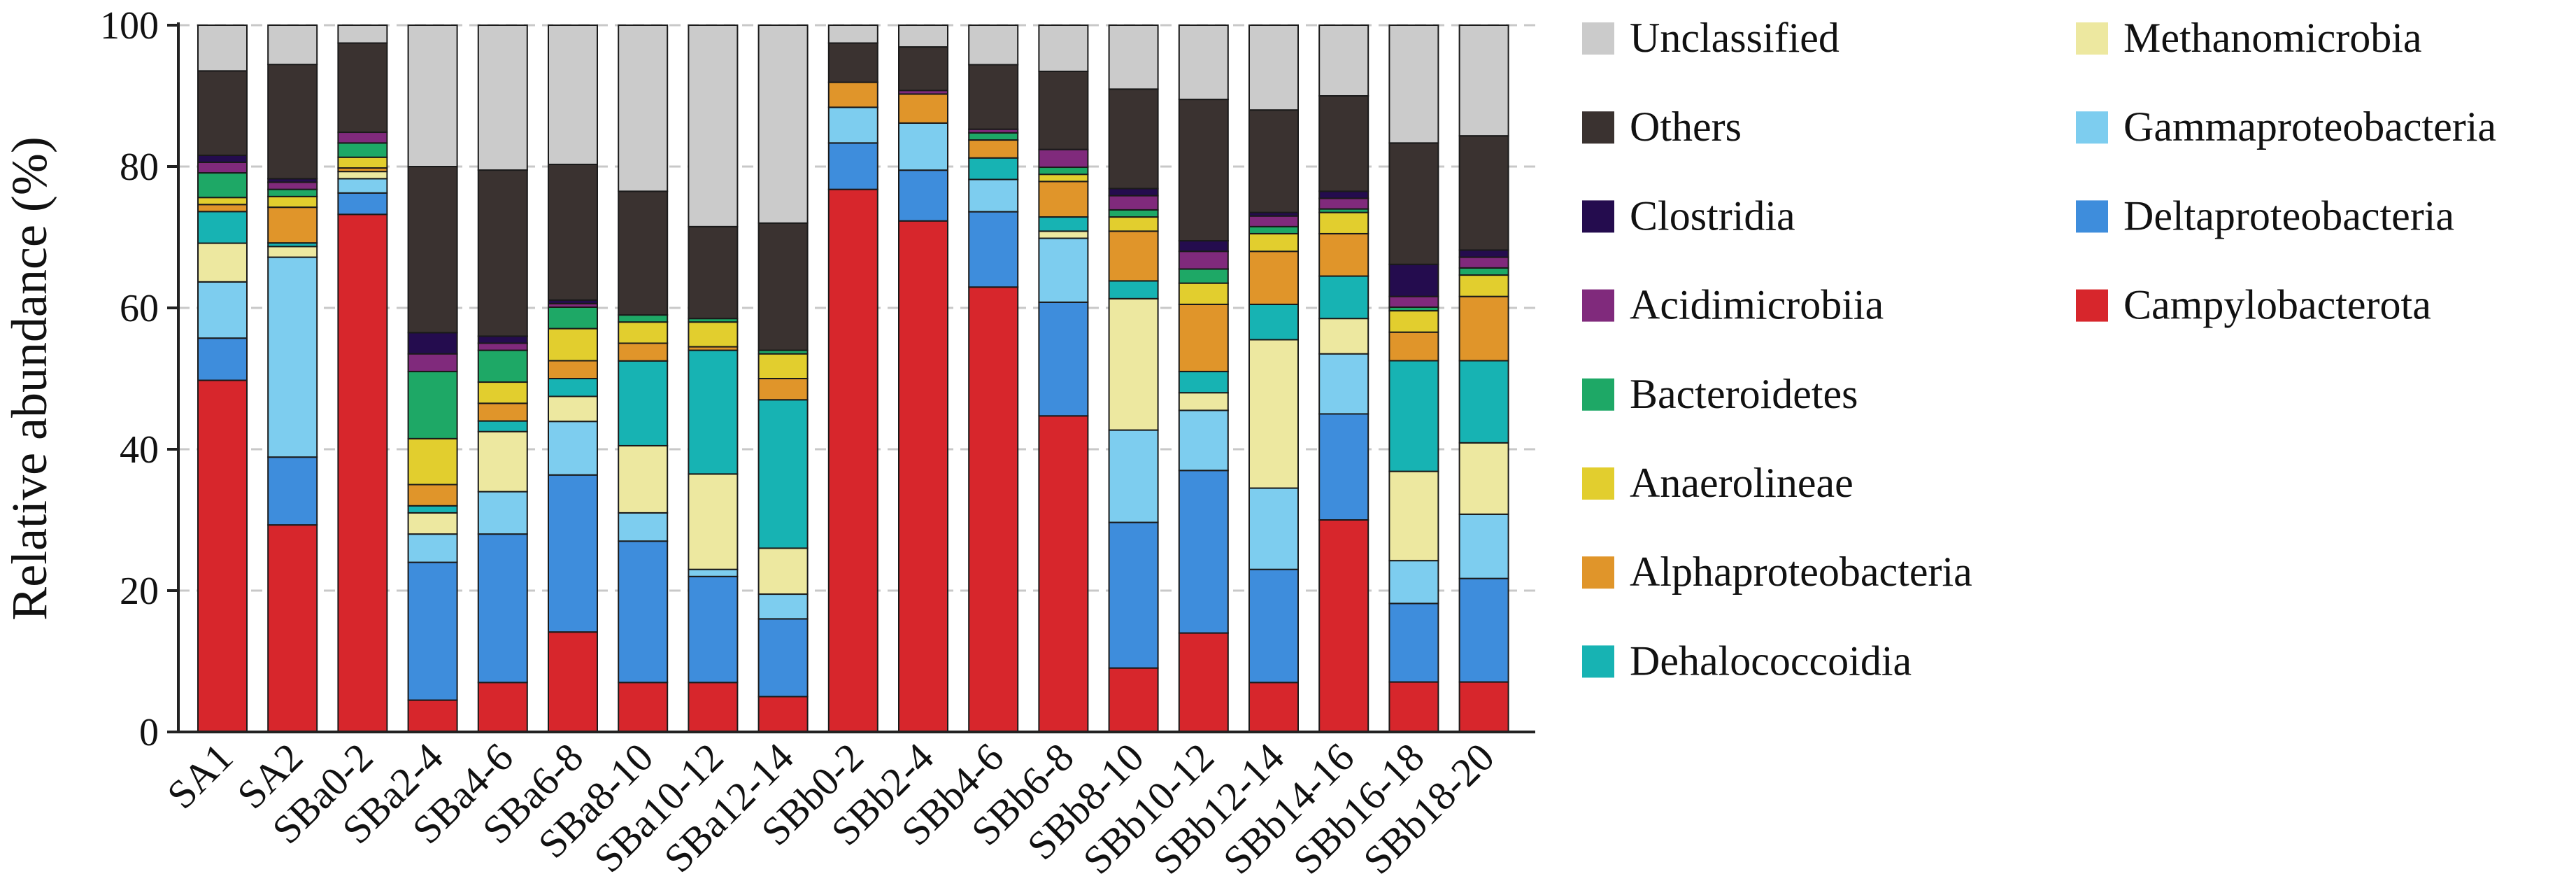 This screenshot has width=2576, height=888. I want to click on legend-item-unclassified: Unclassified, so click(1711, 38).